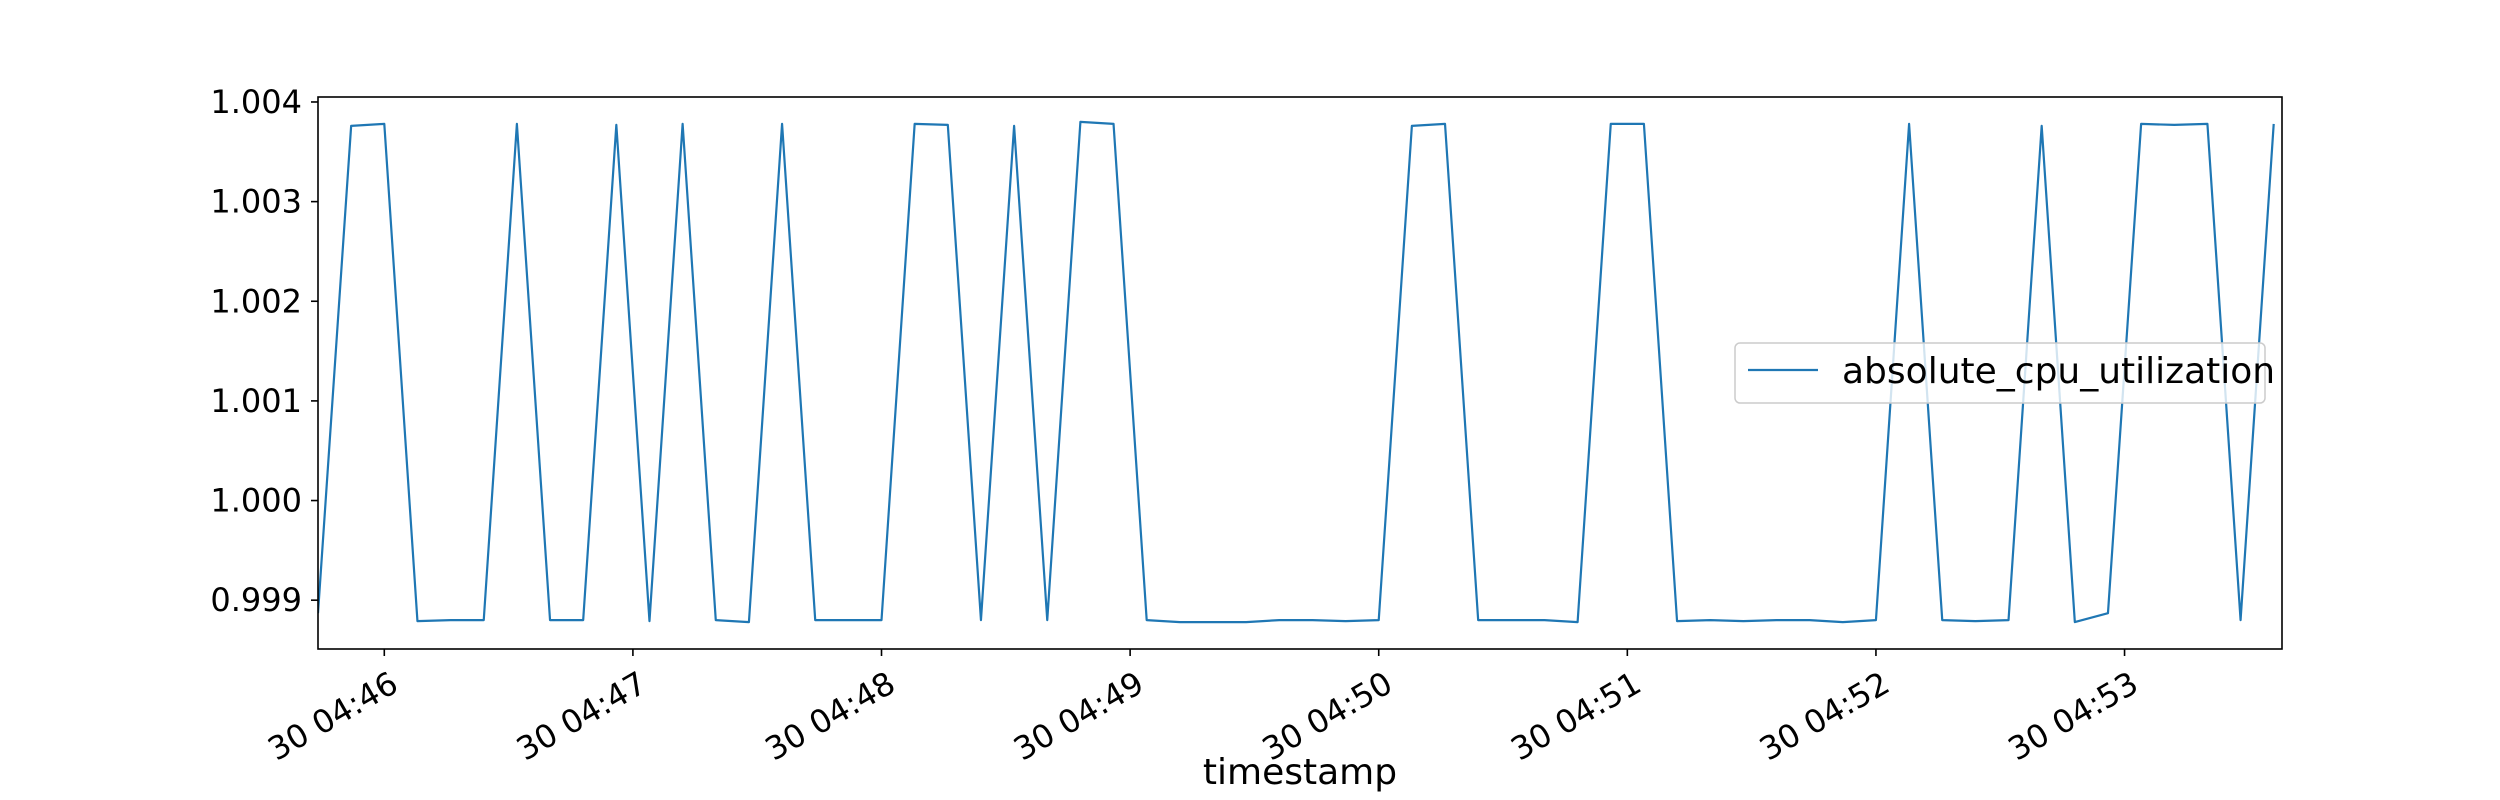  What do you see at coordinates (830, 716) in the screenshot?
I see `x-tick-label: 30 04:48` at bounding box center [830, 716].